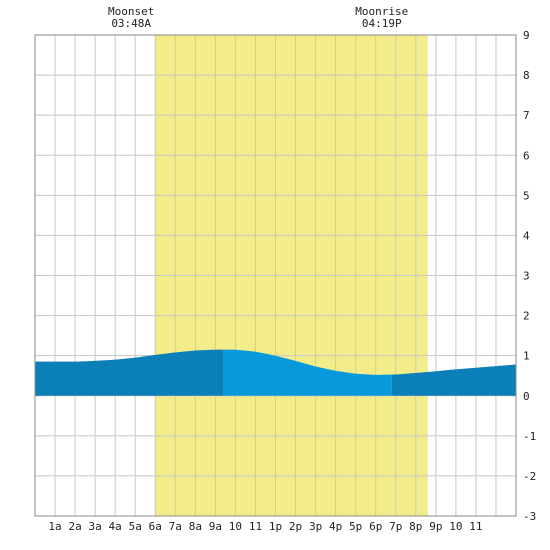 The height and width of the screenshot is (550, 550). Describe the element at coordinates (526, 356) in the screenshot. I see `y-tick-label: 1` at that location.